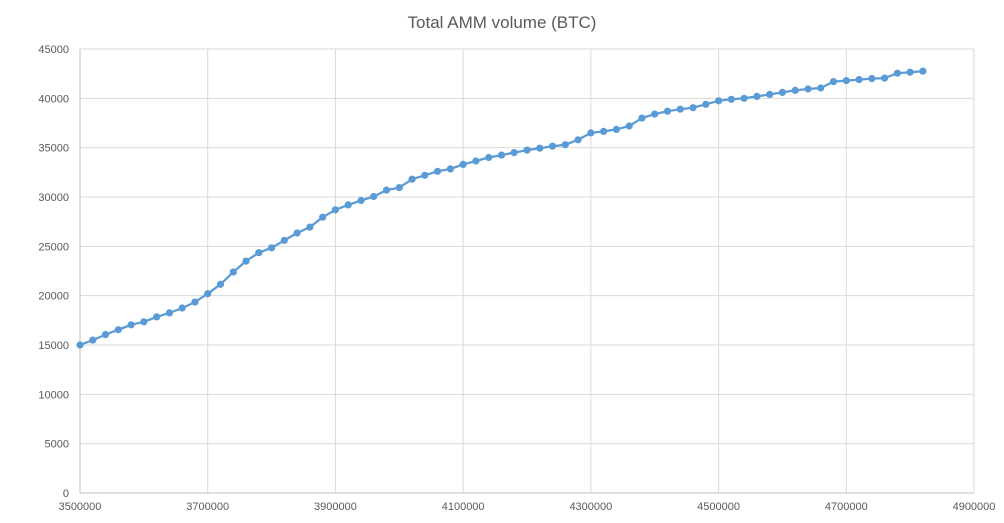  What do you see at coordinates (53, 395) in the screenshot?
I see `y-tick-label: 10000` at bounding box center [53, 395].